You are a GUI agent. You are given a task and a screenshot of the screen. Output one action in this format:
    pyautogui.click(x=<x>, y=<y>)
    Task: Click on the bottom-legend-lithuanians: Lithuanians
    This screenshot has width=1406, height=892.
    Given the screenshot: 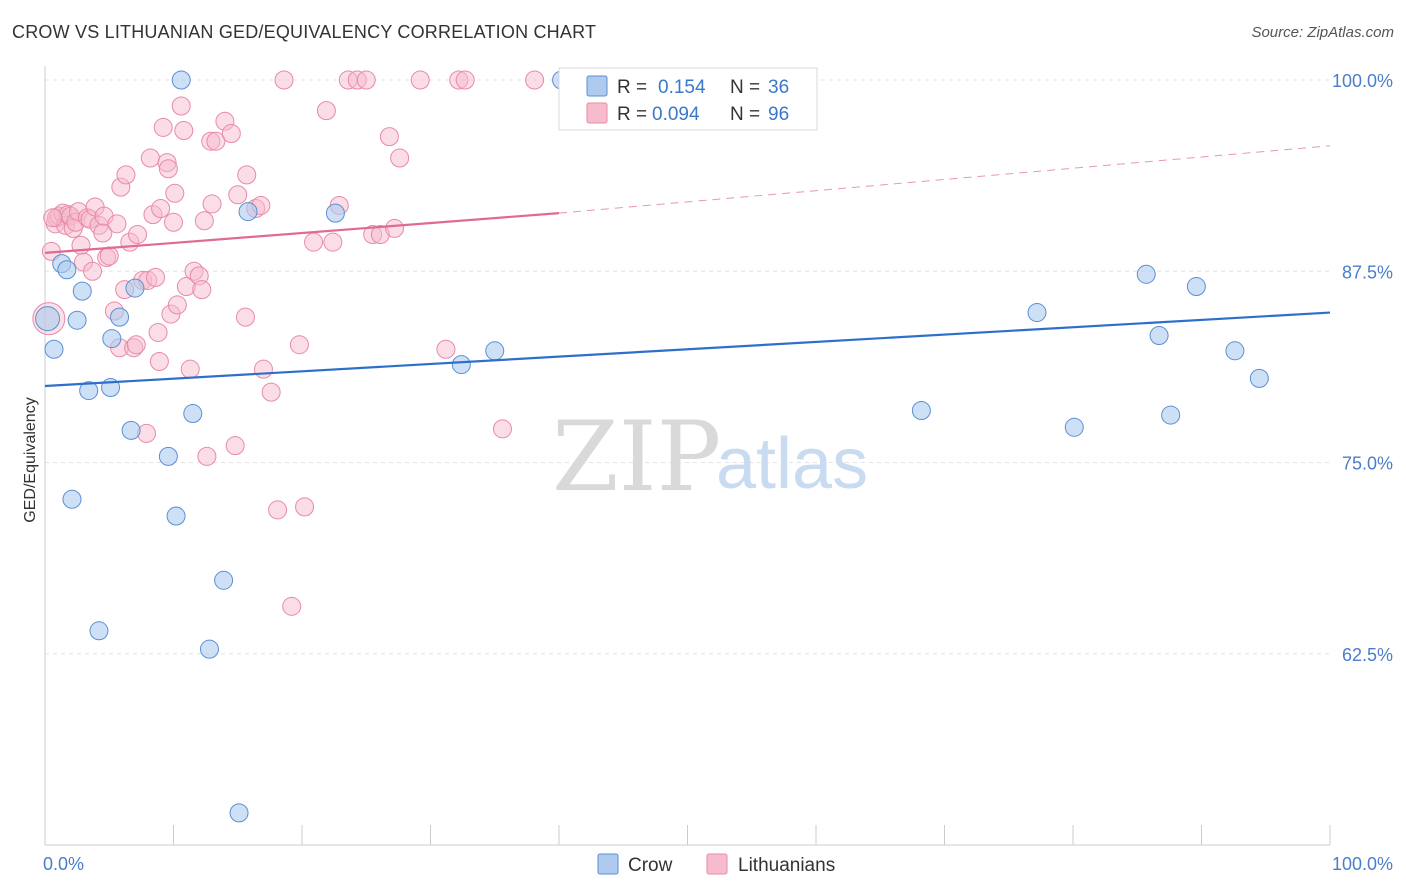 What is the action you would take?
    pyautogui.click(x=786, y=865)
    